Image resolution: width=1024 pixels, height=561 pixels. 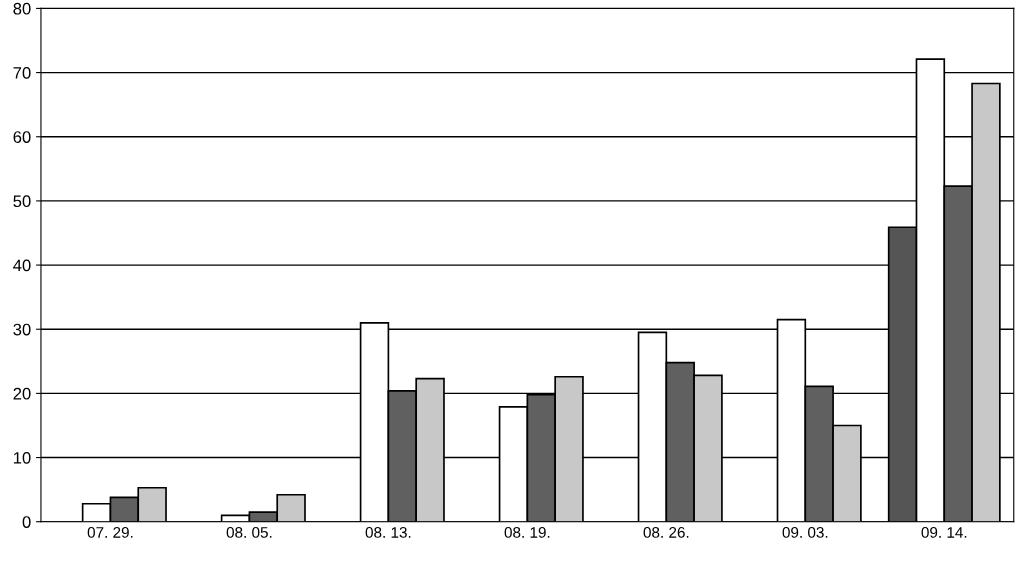 I want to click on x-tick-label: 07. 29., so click(x=110, y=532).